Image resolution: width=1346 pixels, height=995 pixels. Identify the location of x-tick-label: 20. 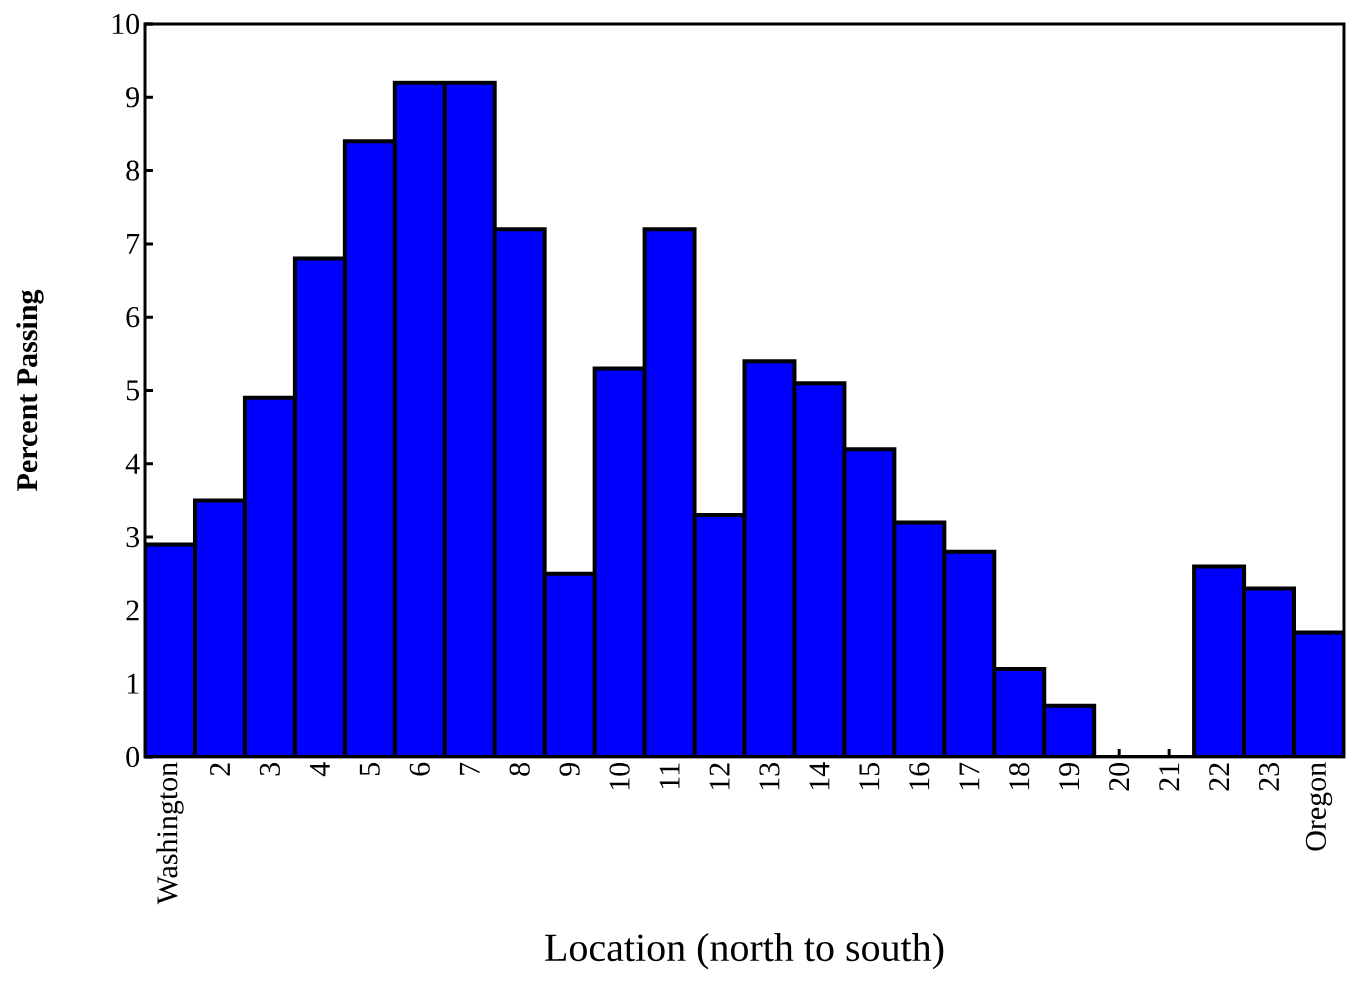
(1119, 776).